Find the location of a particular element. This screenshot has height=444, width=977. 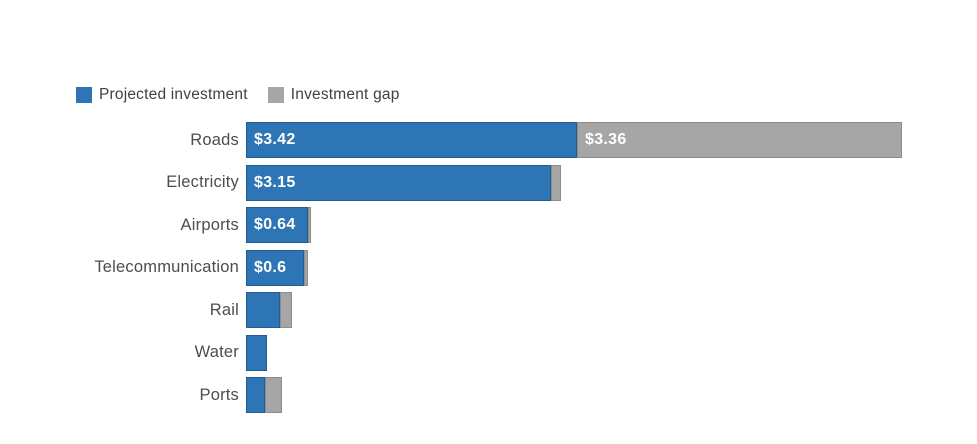

bar-projected-value: $0.64 is located at coordinates (275, 224).